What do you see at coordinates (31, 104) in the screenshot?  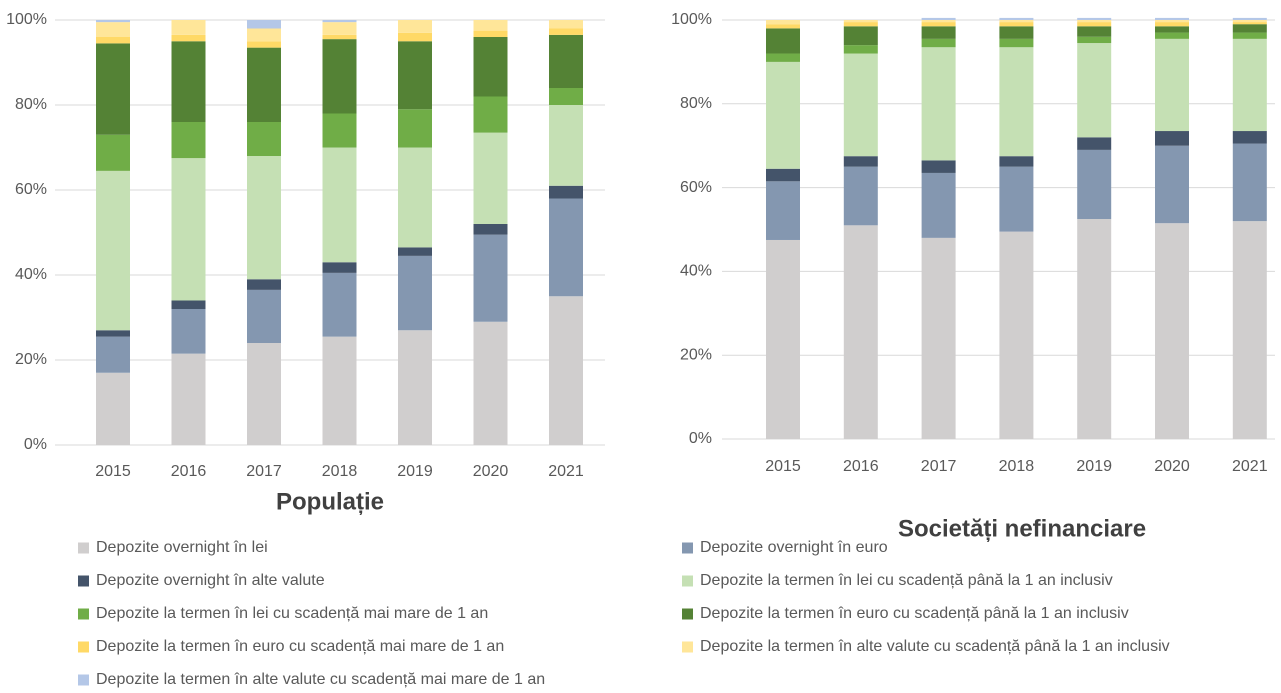 I see `y-tick-label: 80%` at bounding box center [31, 104].